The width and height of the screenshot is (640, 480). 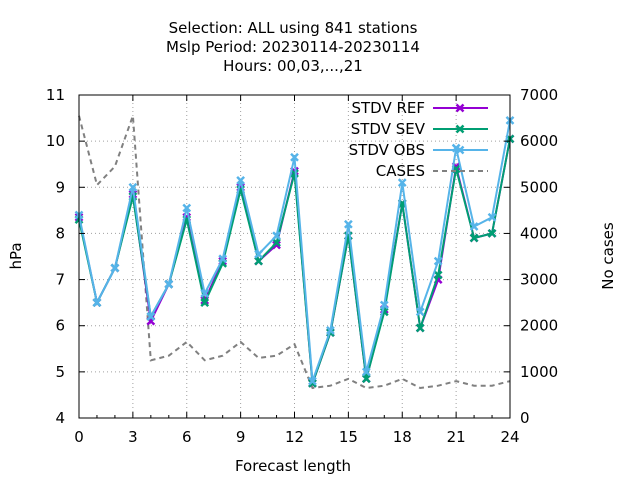 I want to click on data-point-stdv-ref, so click(x=276, y=245).